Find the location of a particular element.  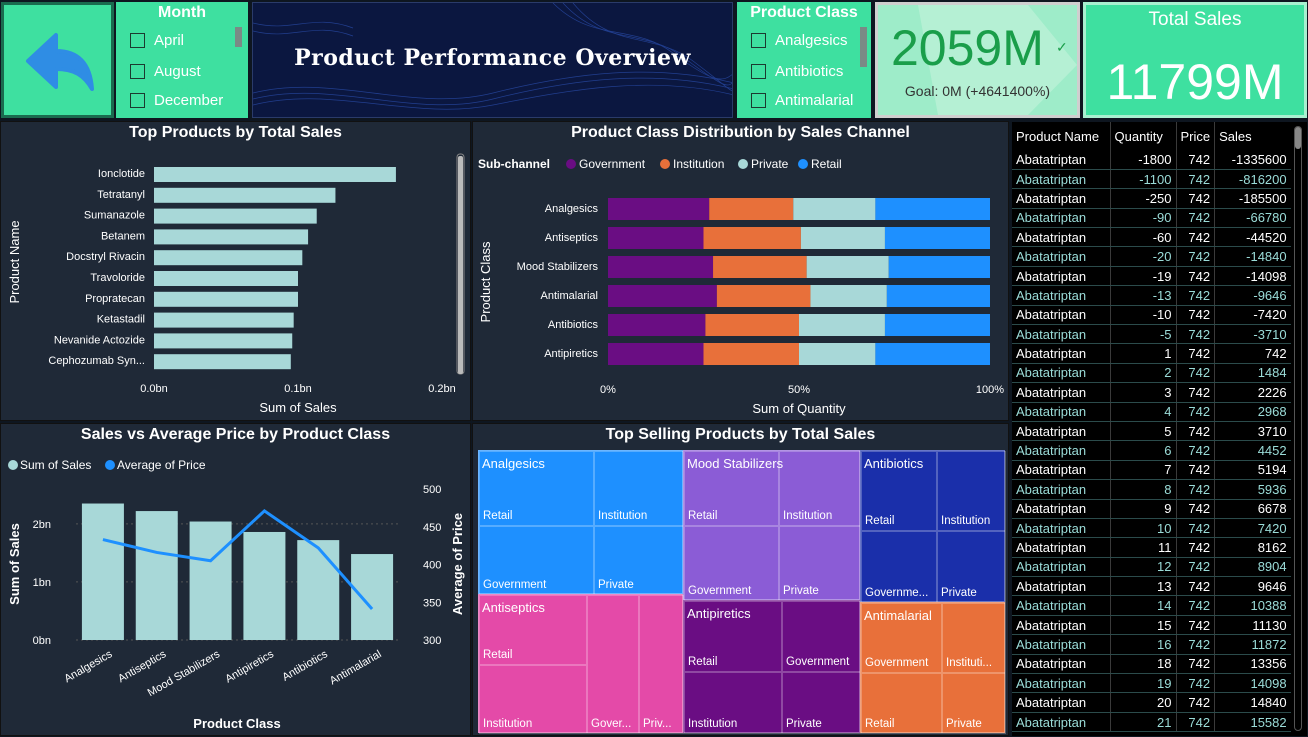

table-row: Abatatriptan 20 742 14840 is located at coordinates (1151, 702).